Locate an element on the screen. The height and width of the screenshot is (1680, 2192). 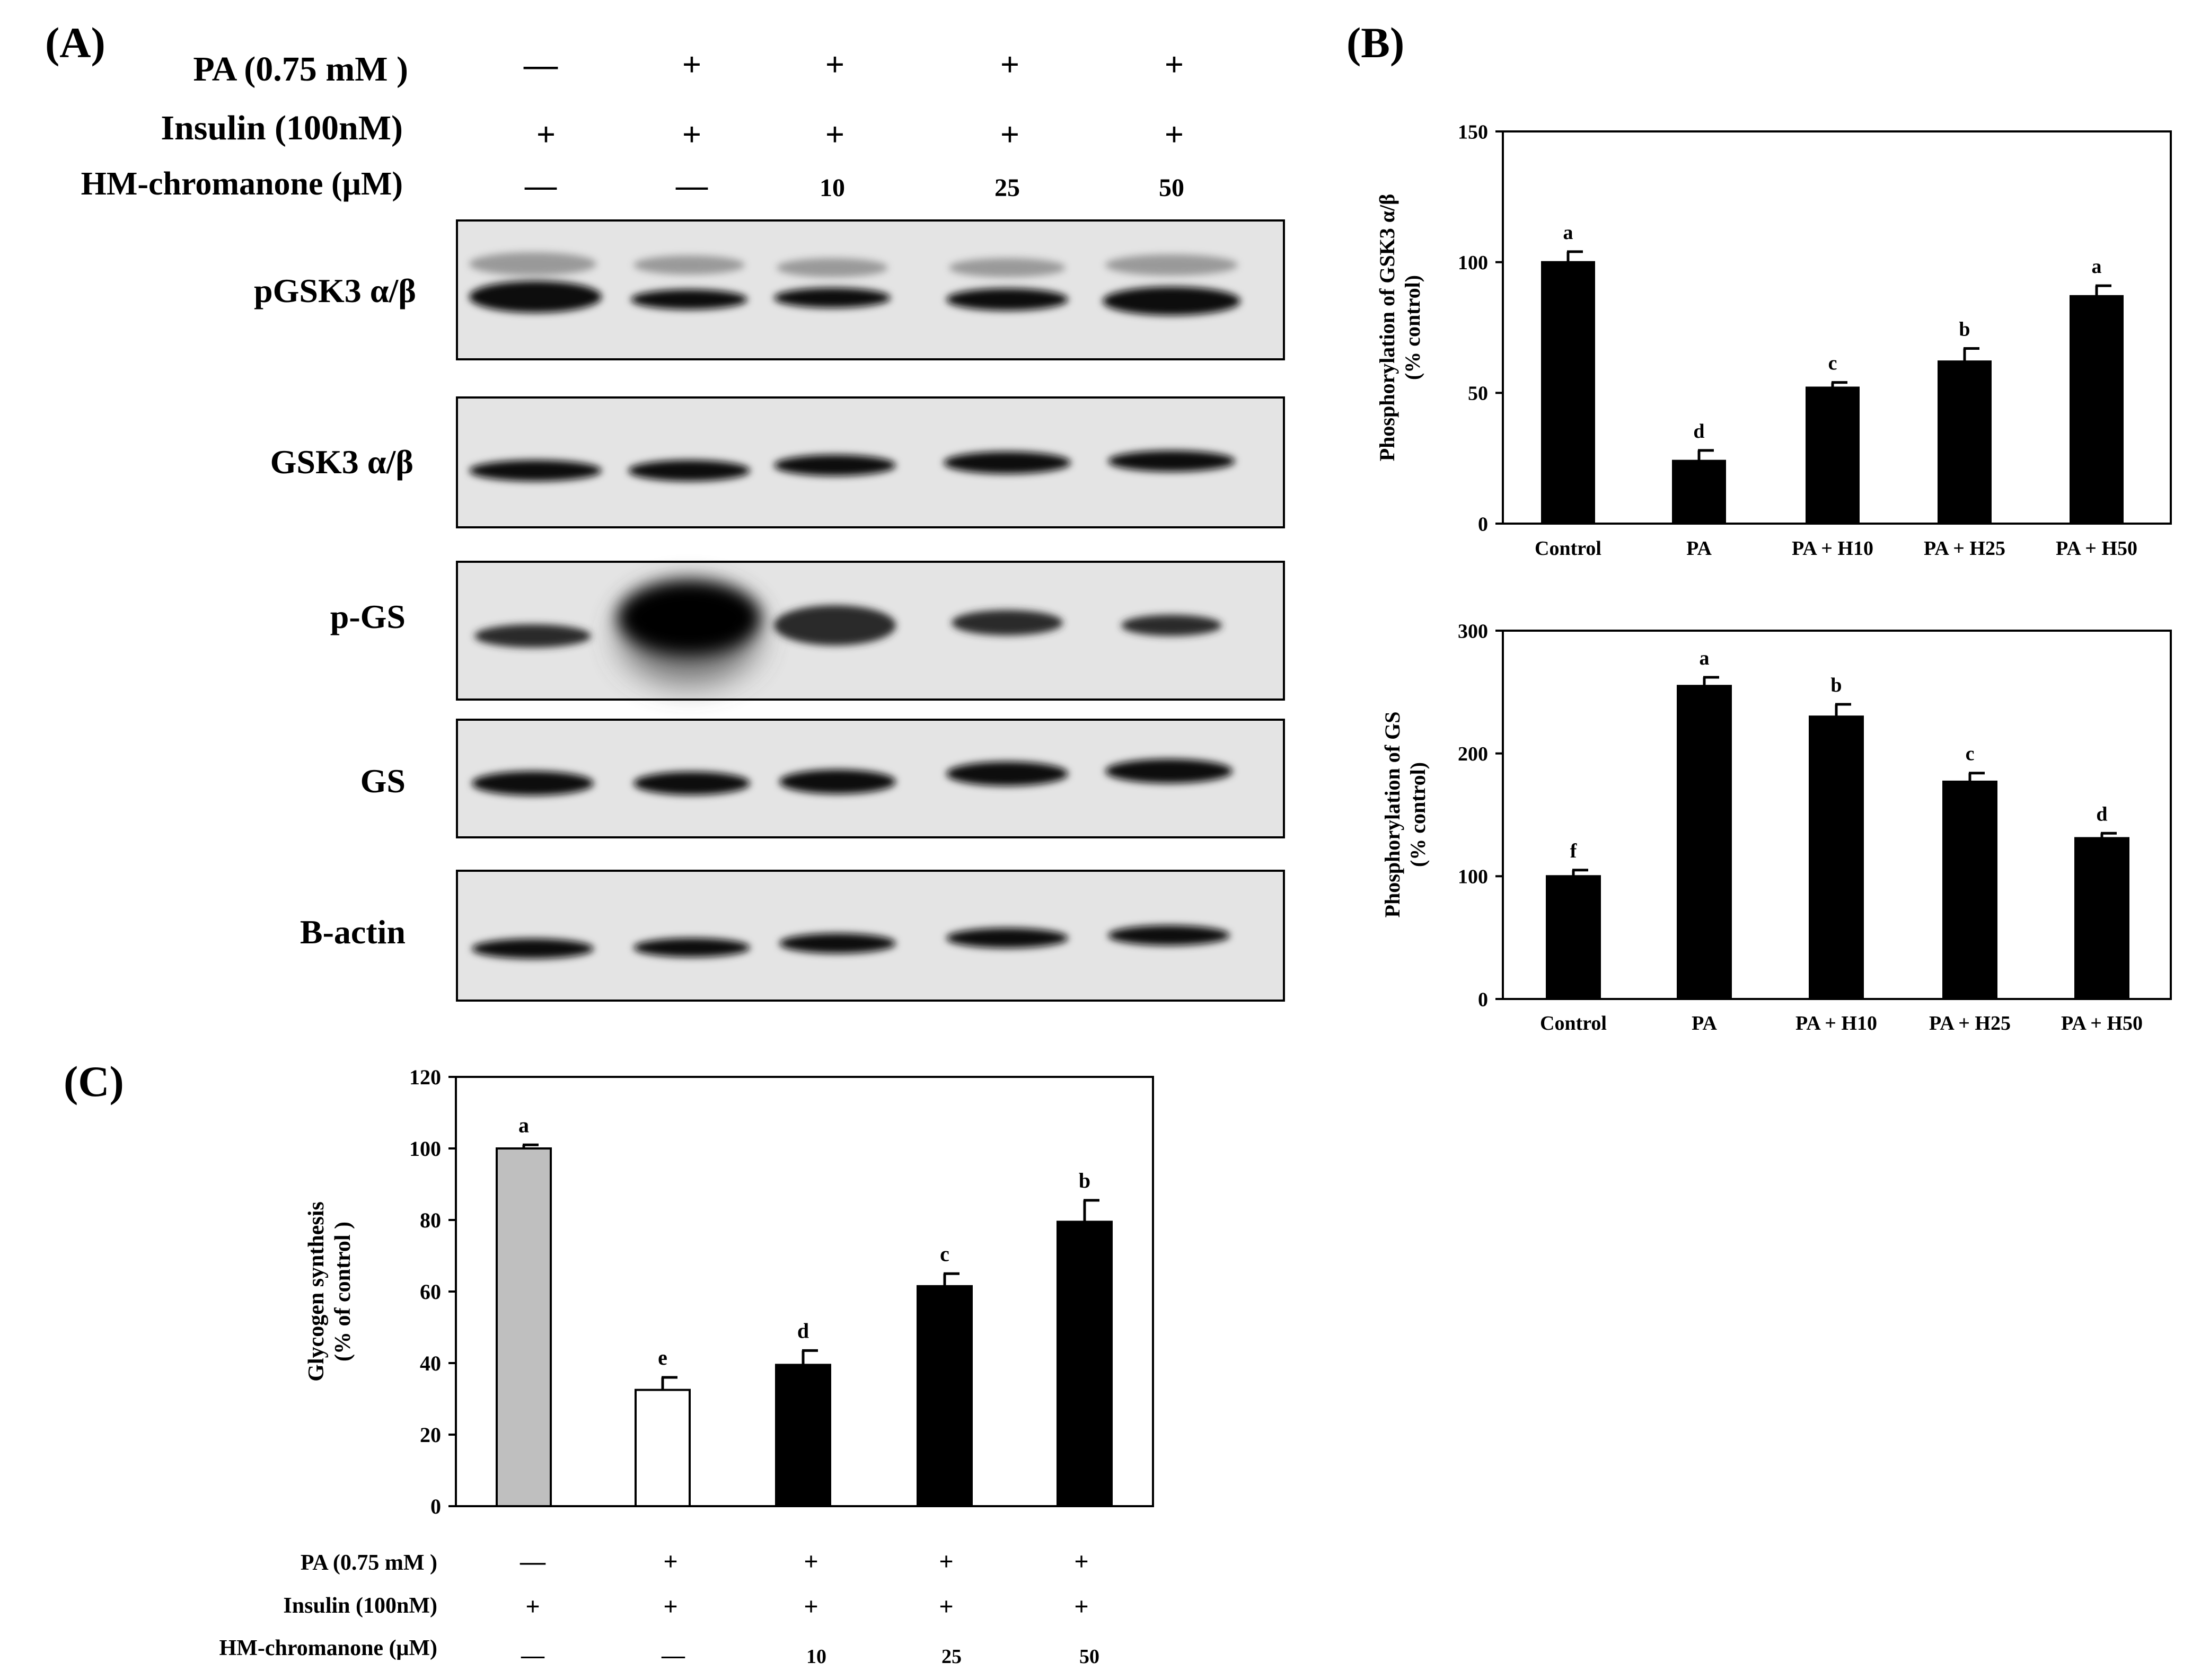
blot-gsk3 is located at coordinates (870, 462).